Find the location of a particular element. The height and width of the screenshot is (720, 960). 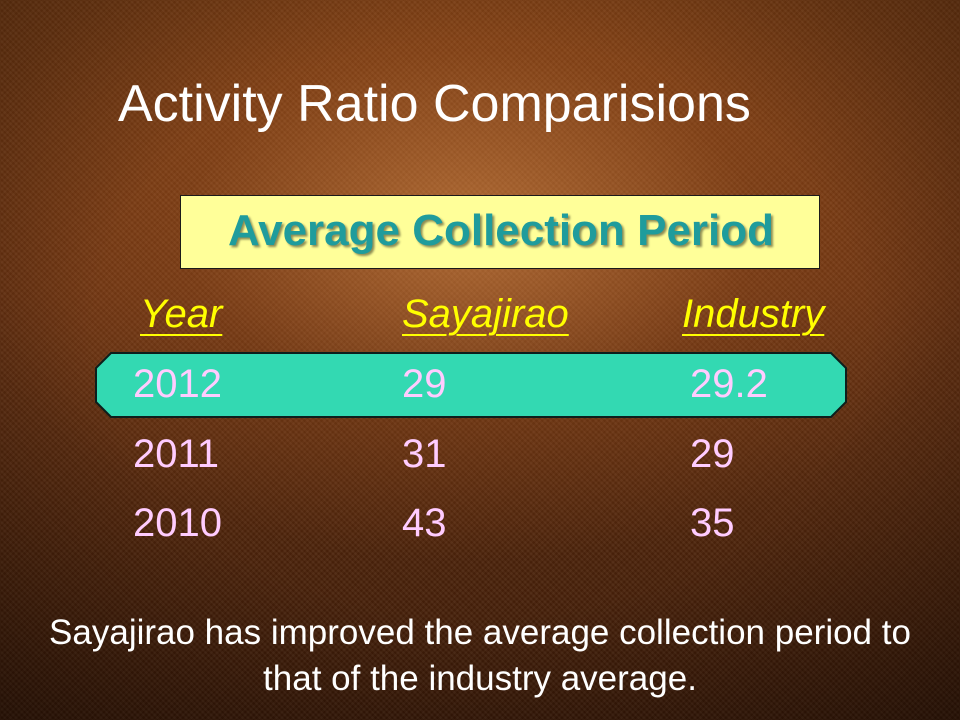

cell-year-2012: 2012 is located at coordinates (177, 384).